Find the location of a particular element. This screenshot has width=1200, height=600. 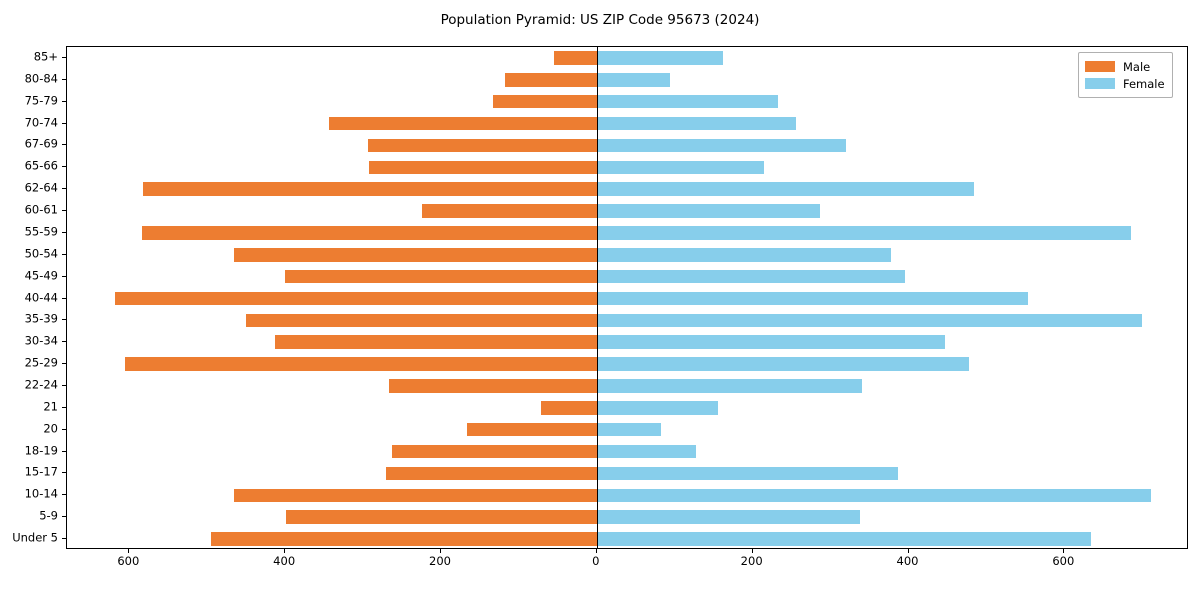

x-tick-label: 200 is located at coordinates (440, 561).